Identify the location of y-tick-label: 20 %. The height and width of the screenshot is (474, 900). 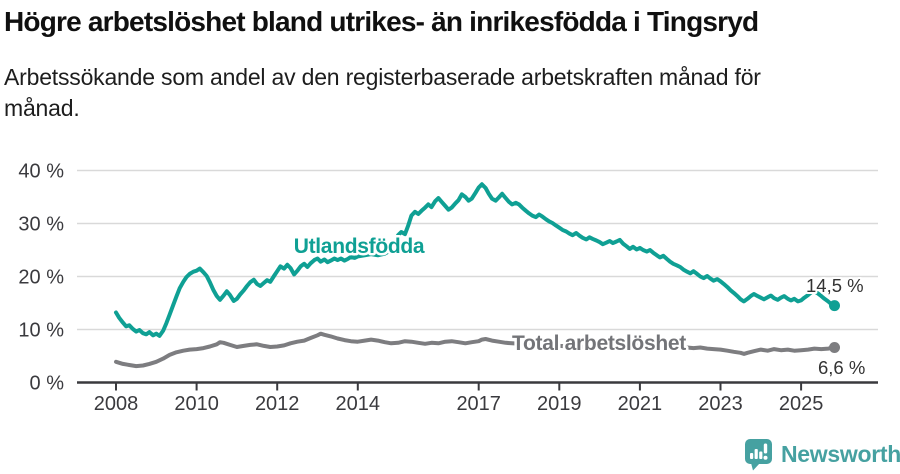
(41, 278).